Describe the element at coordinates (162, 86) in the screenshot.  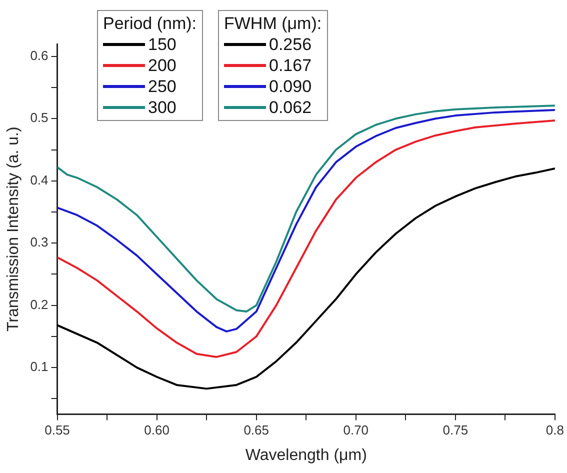
I see `legend-label: 250` at that location.